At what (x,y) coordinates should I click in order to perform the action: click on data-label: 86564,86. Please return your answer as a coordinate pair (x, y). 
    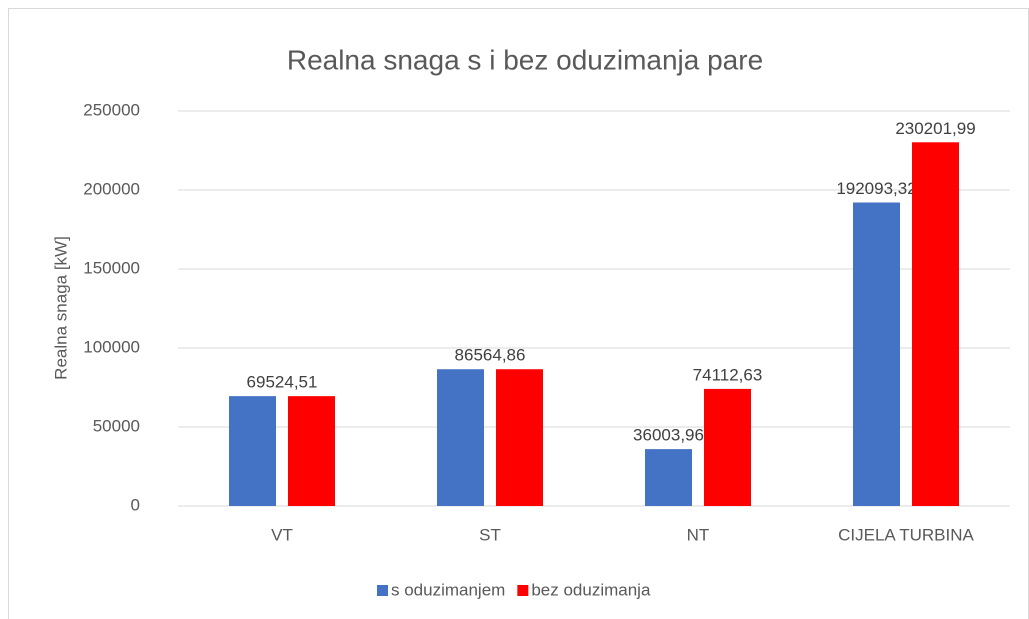
    Looking at the image, I should click on (490, 355).